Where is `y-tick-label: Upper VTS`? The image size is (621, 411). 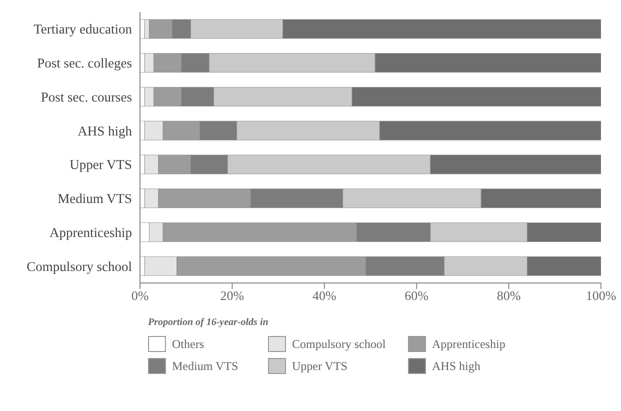 y-tick-label: Upper VTS is located at coordinates (101, 164).